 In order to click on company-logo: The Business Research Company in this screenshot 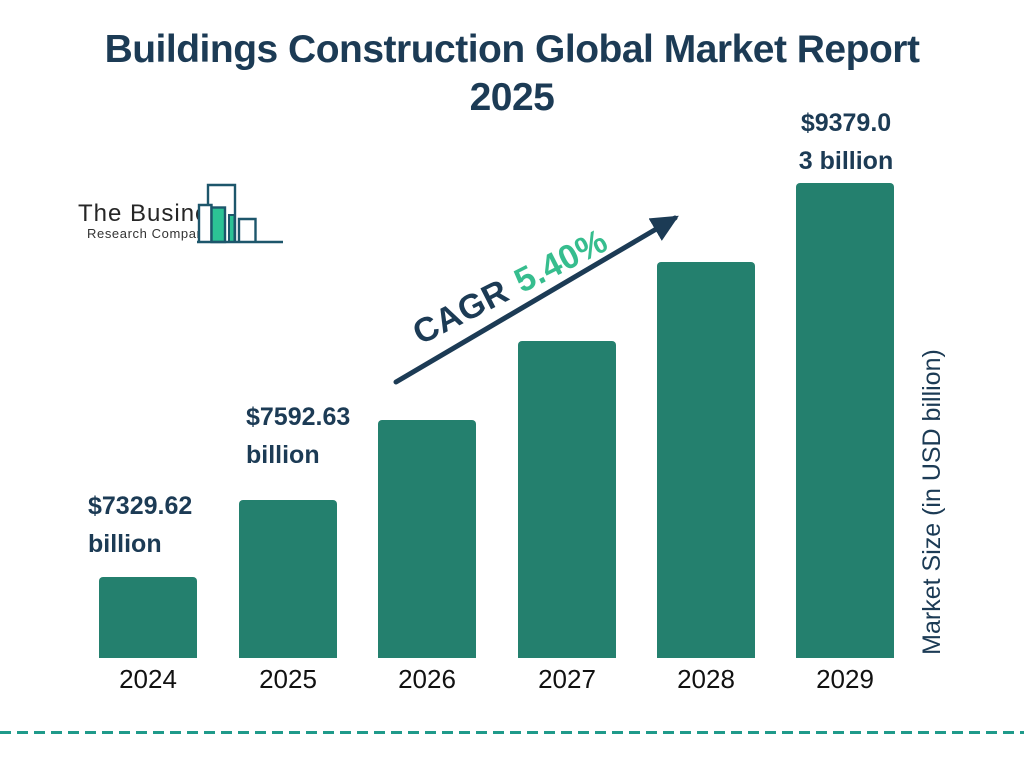, I will do `click(181, 211)`.